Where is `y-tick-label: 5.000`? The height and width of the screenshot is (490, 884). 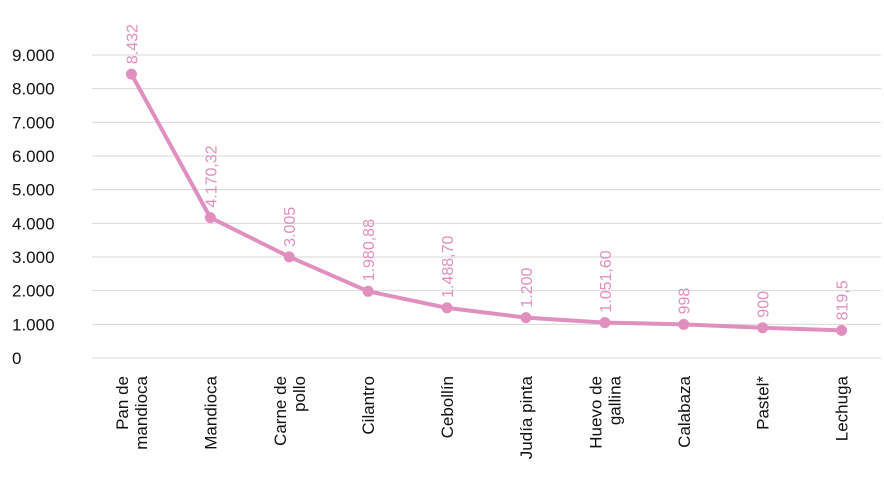
y-tick-label: 5.000 is located at coordinates (33, 190).